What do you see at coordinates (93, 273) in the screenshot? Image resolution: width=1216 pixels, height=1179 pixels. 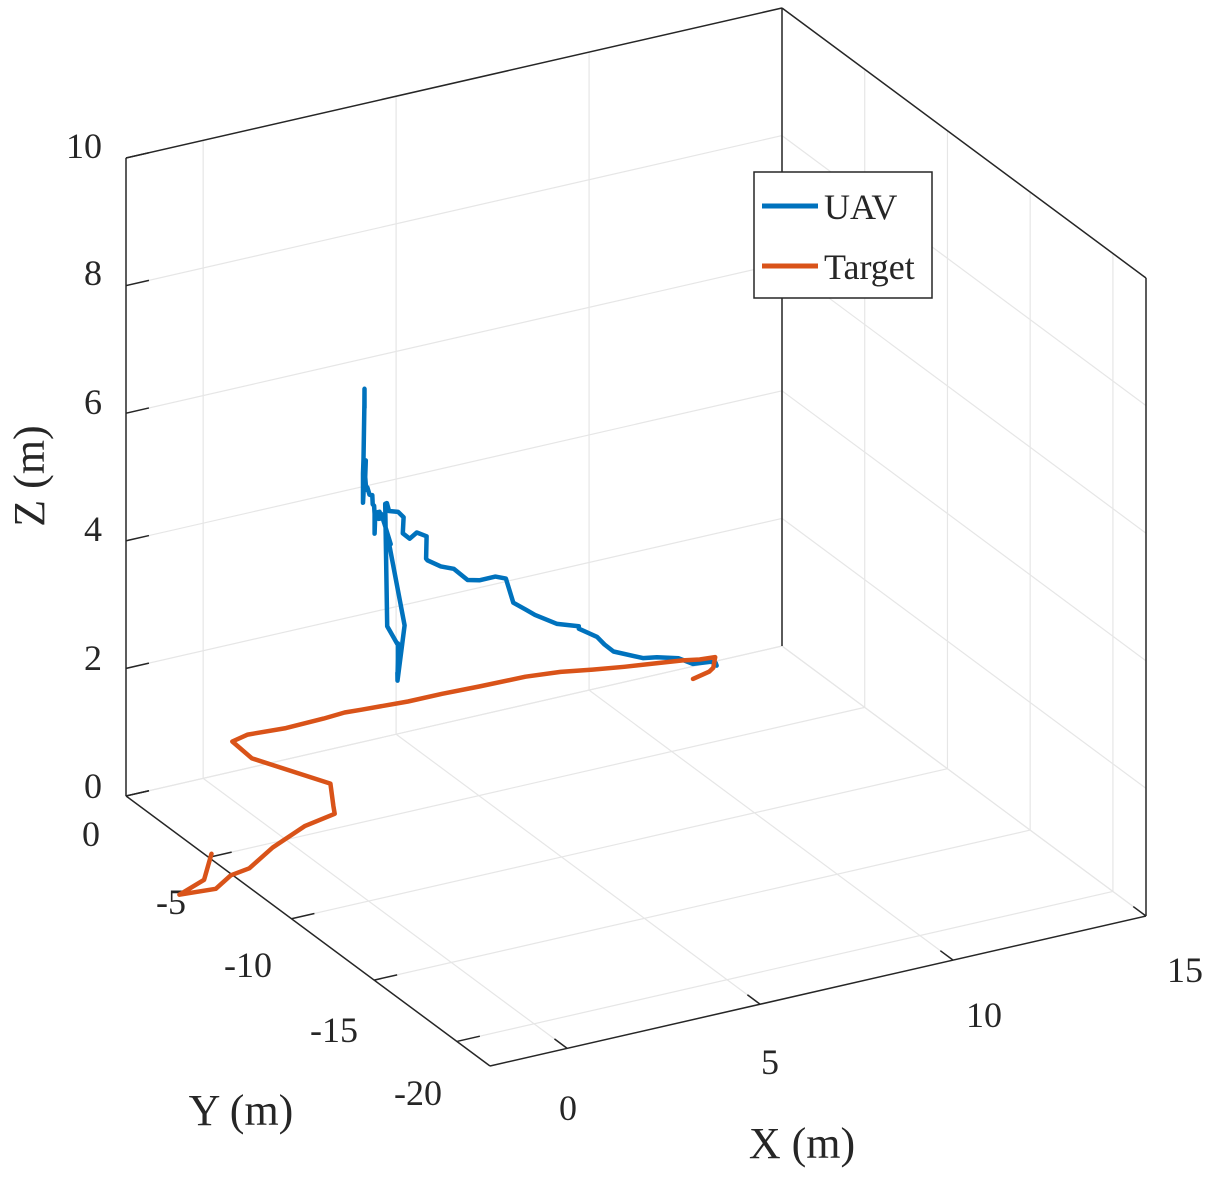 I see `z-tick-label: 8` at bounding box center [93, 273].